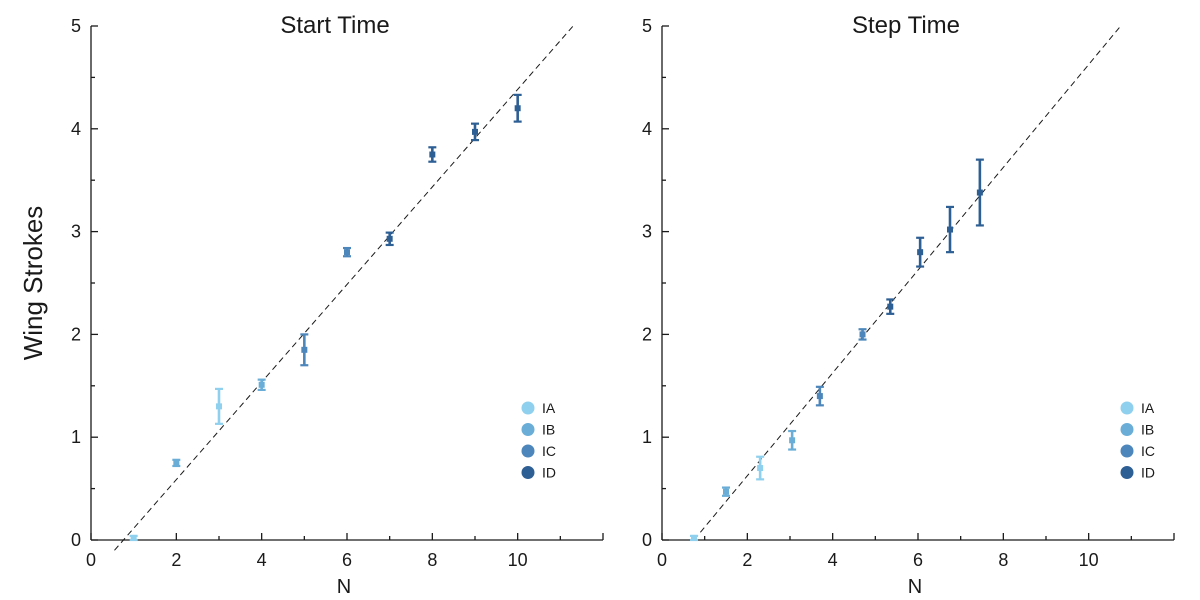 Image resolution: width=1200 pixels, height=600 pixels. Describe the element at coordinates (334, 25) in the screenshot. I see `panel-title: Start Time` at that location.